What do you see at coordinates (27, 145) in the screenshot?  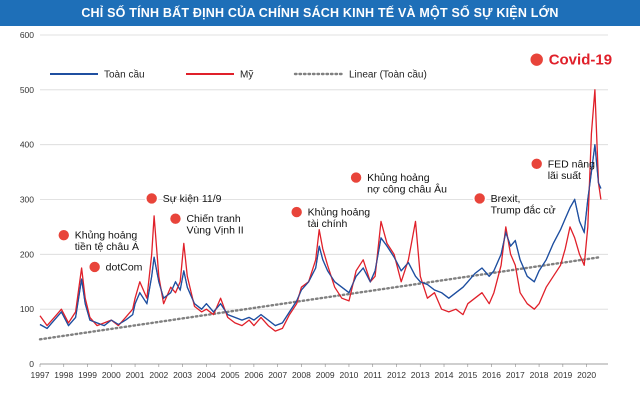 I see `y-tick-label-400: 400` at bounding box center [27, 145].